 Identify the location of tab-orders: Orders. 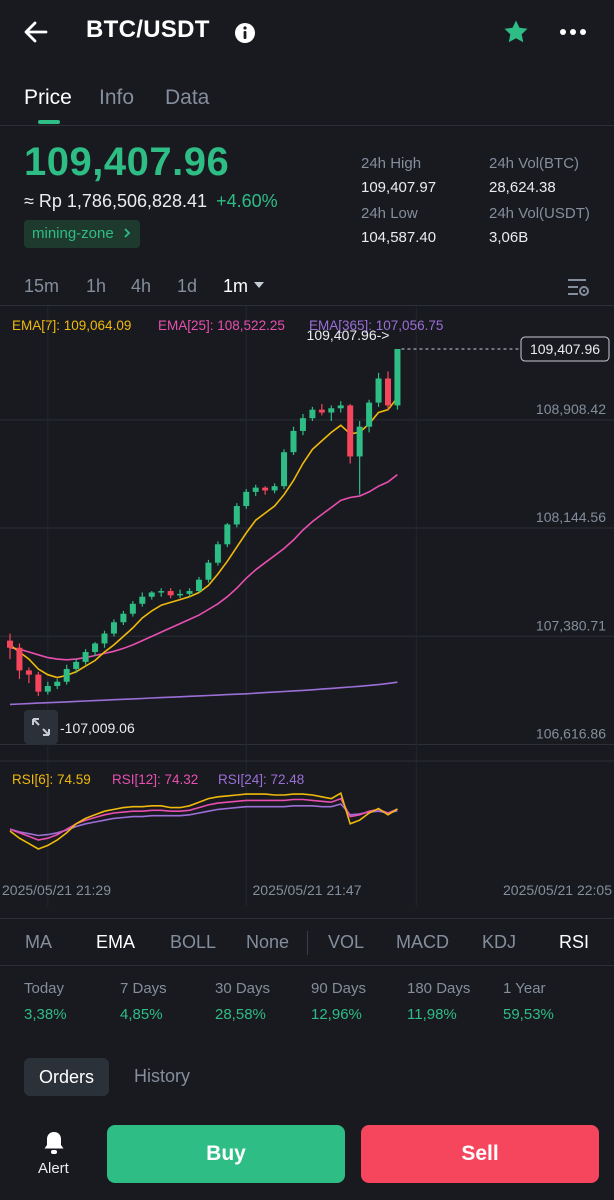
(66, 1077).